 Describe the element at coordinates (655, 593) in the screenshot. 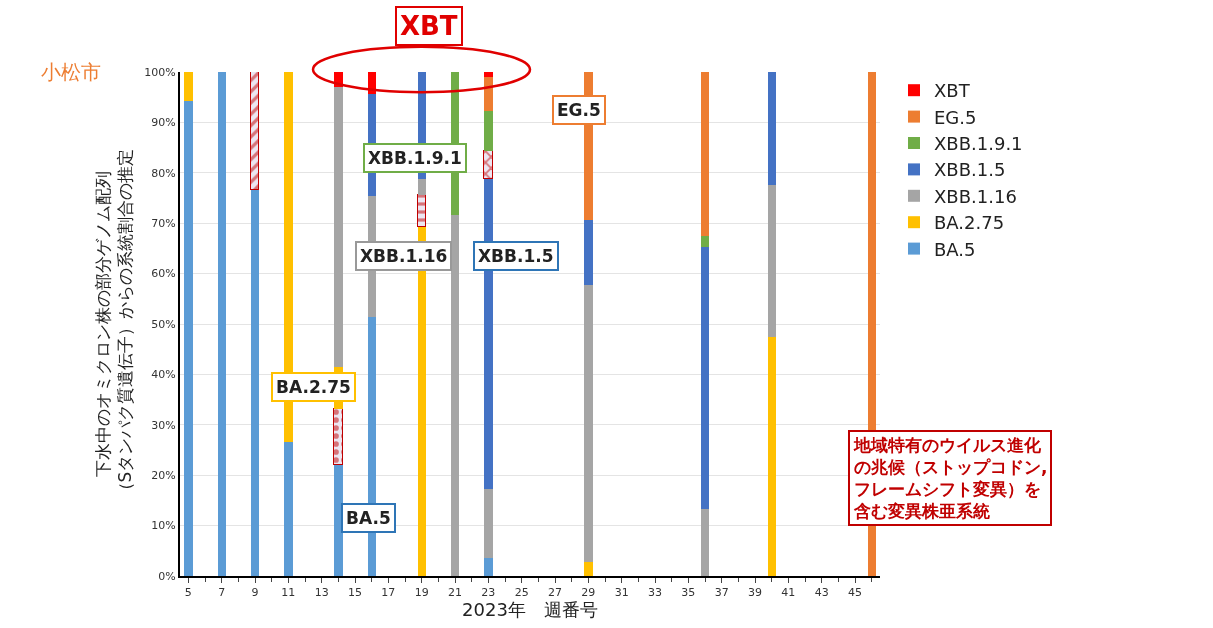

I see `x-tick-label: 33` at that location.